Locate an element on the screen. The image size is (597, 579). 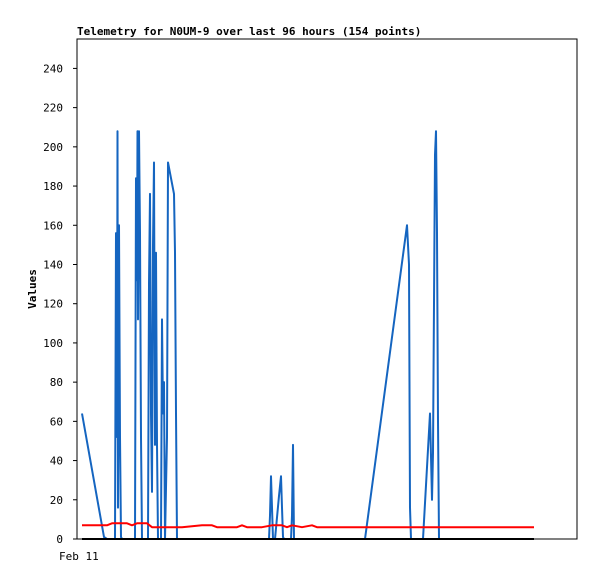
x-tick-label: Feb 11 is located at coordinates (79, 556).